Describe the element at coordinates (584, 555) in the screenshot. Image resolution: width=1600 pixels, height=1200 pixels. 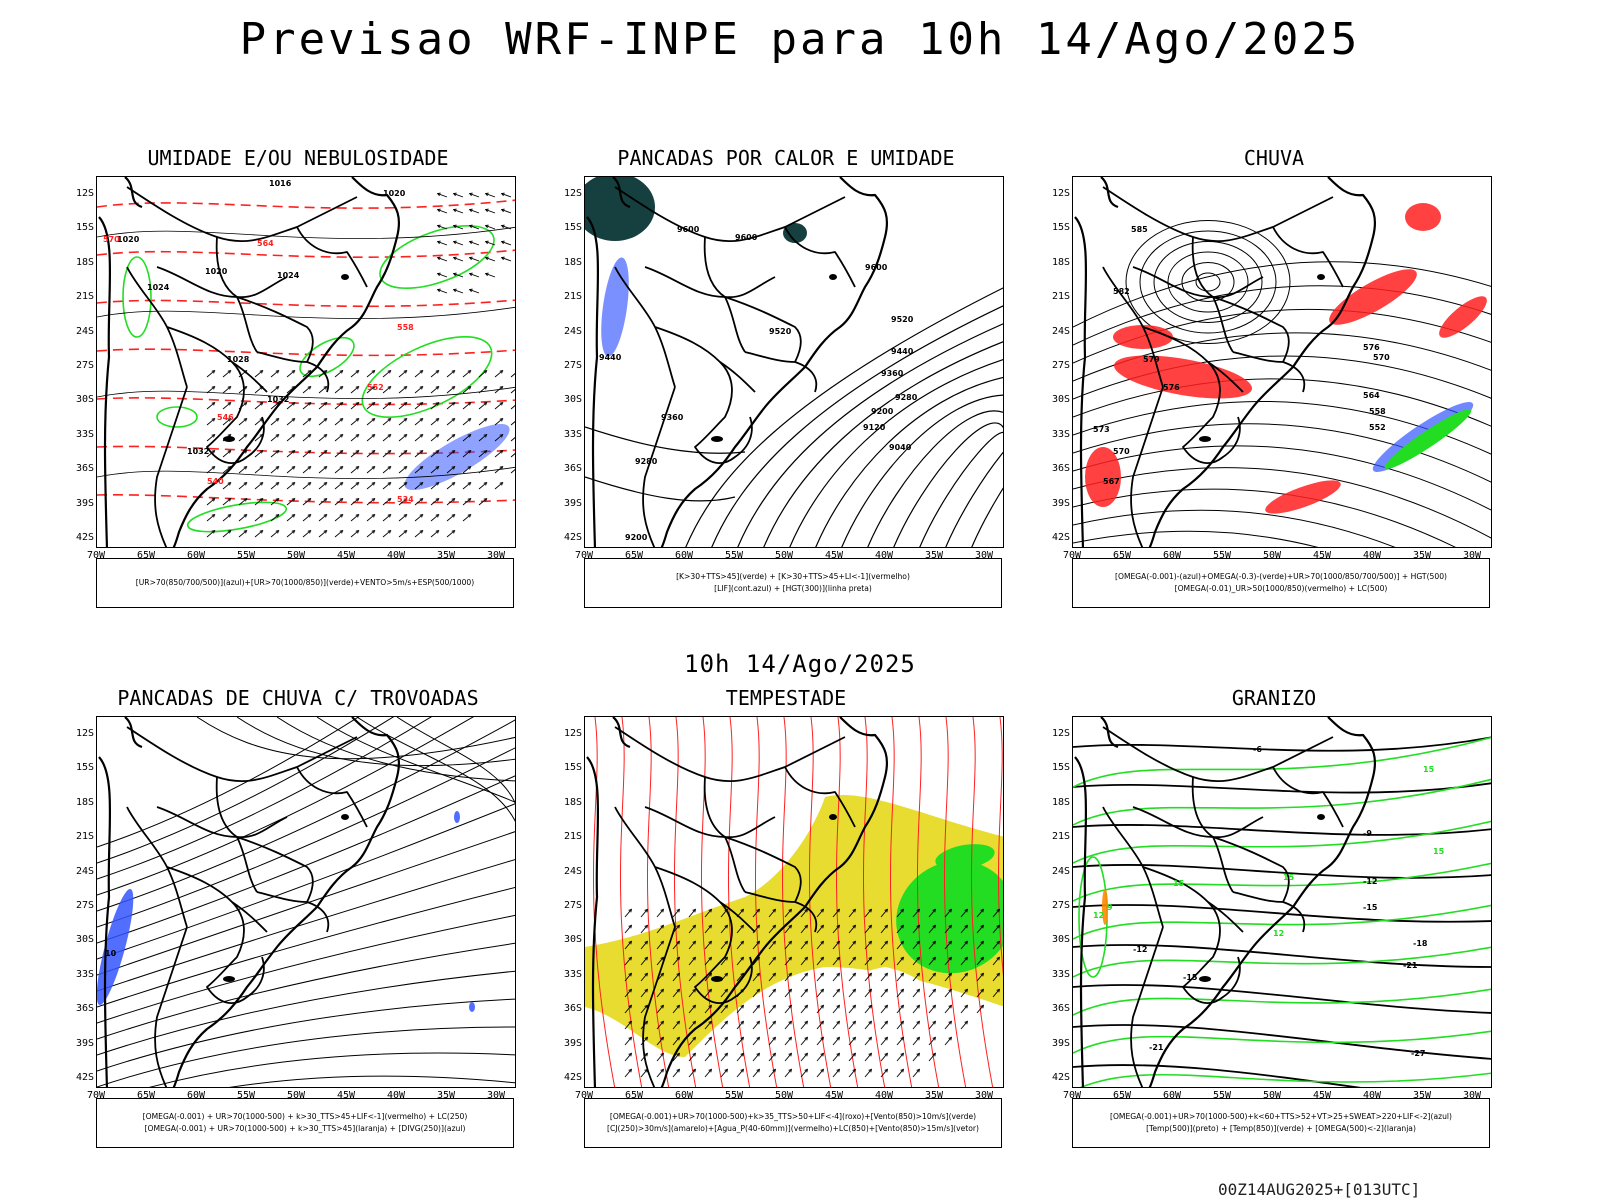
I see `lon-tick-label: 70W` at that location.